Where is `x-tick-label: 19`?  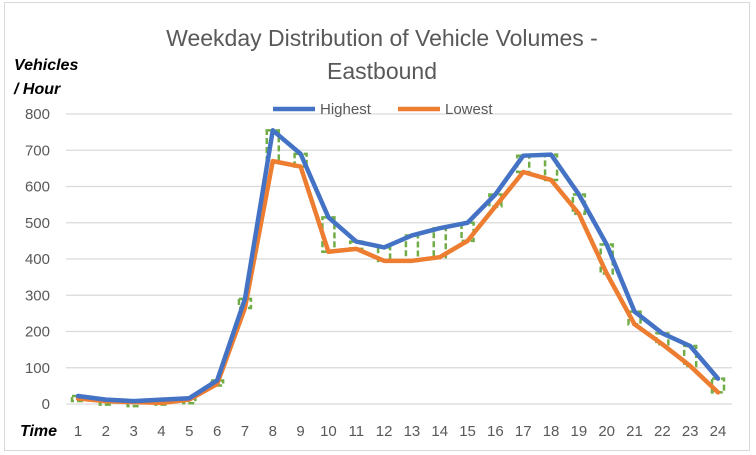 x-tick-label: 19 is located at coordinates (579, 431).